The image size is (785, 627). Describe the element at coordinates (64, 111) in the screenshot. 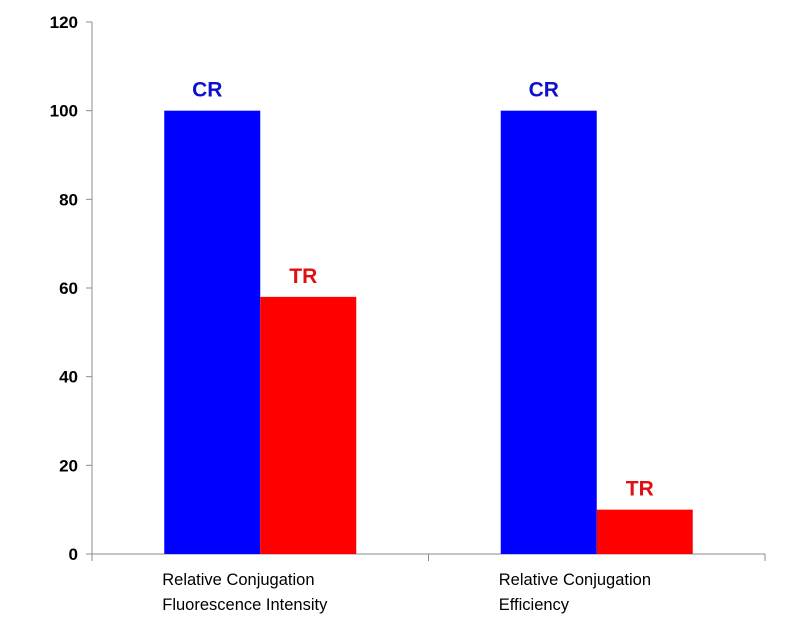

I see `y-tick-label: 100` at that location.